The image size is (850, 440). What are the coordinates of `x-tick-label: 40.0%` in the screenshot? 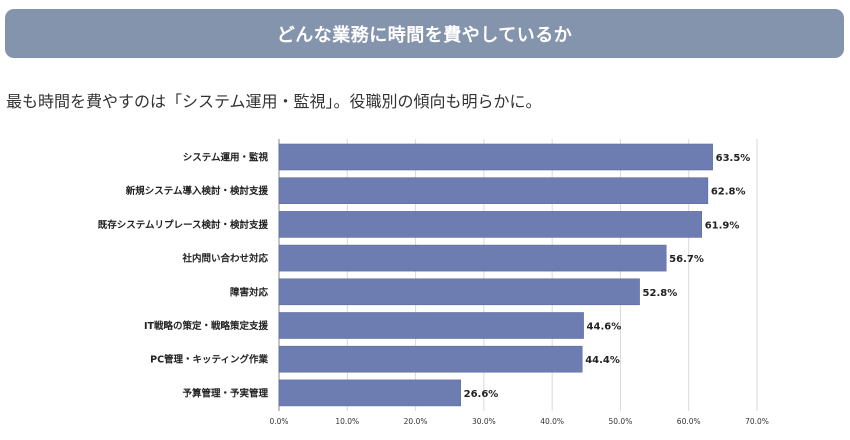 It's located at (552, 421).